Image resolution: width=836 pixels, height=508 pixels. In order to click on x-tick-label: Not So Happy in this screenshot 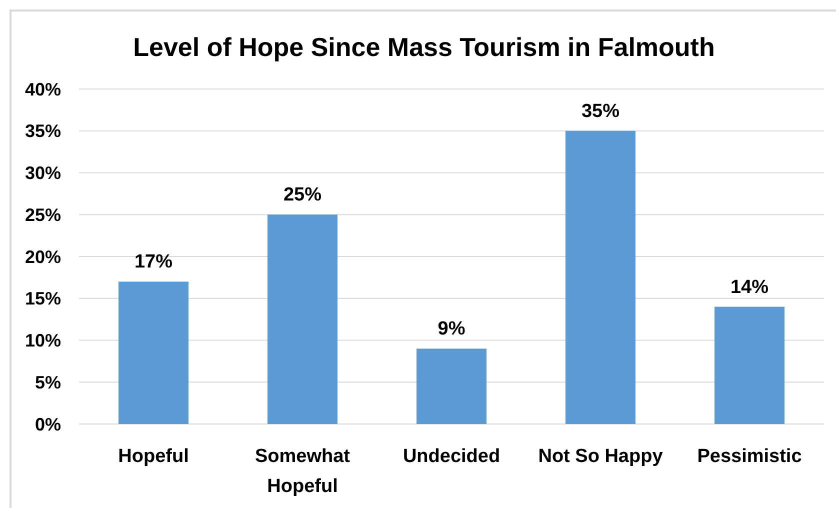, I will do `click(601, 456)`.